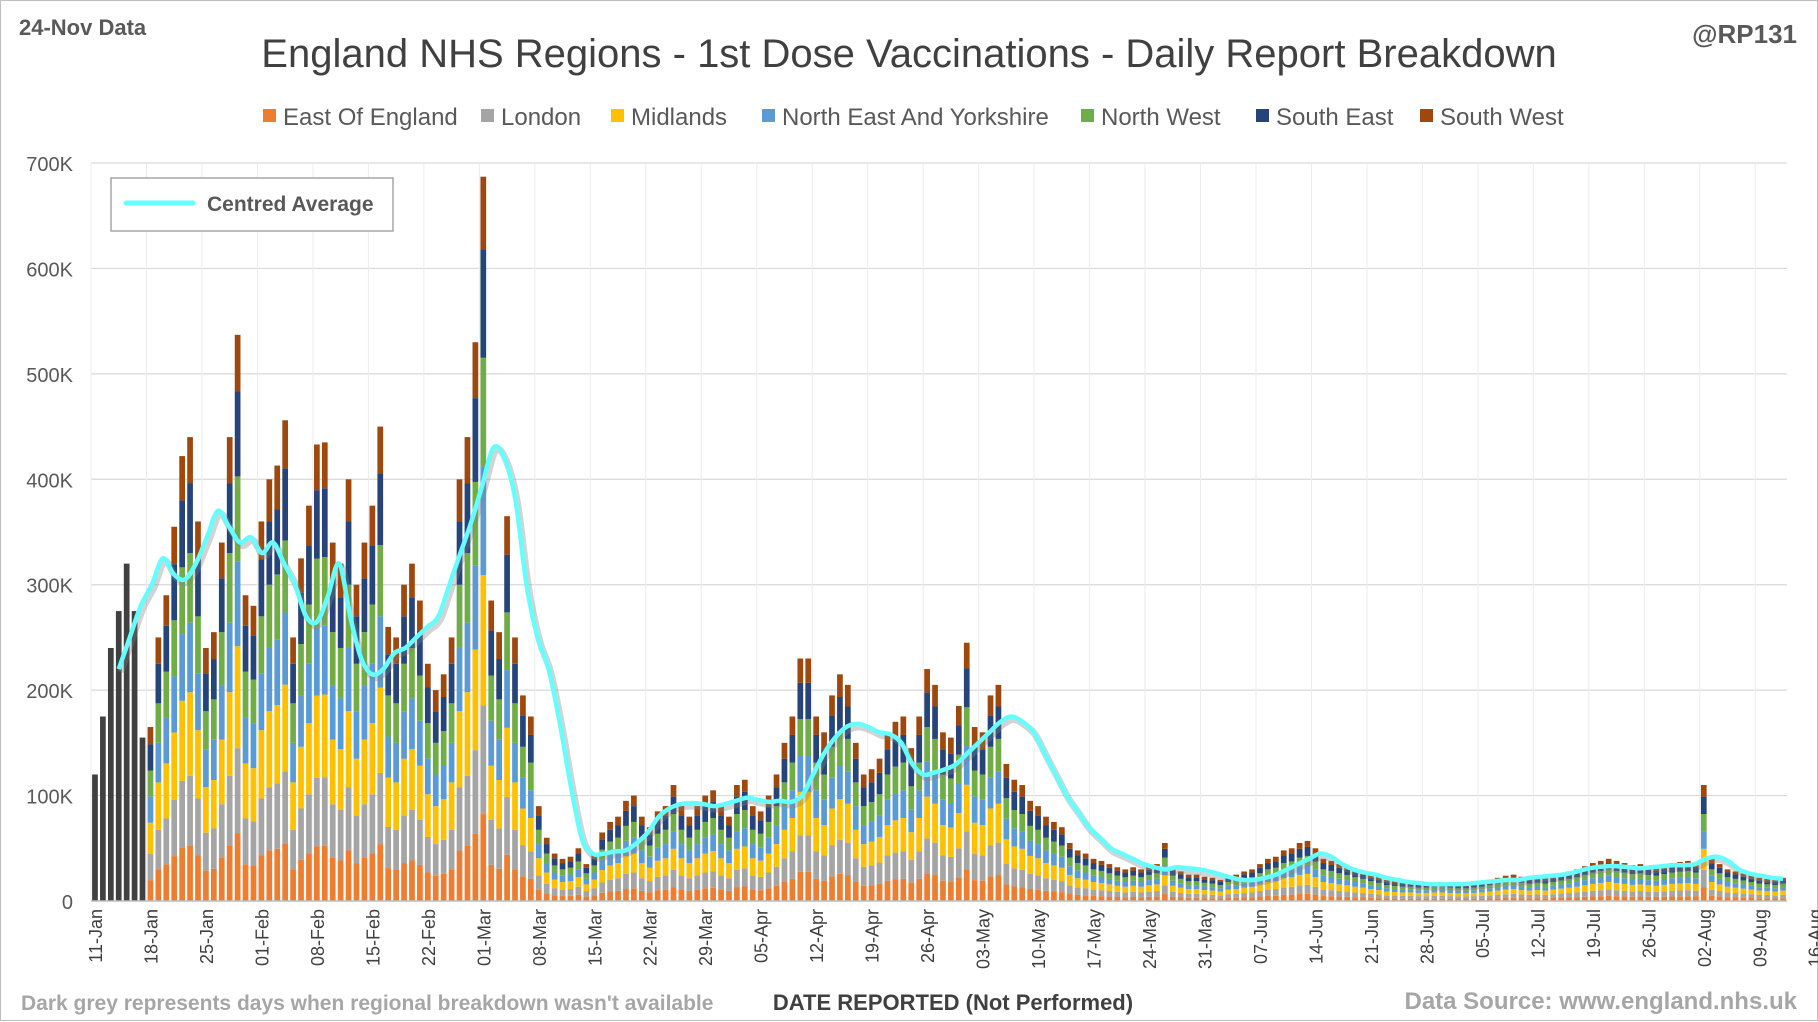 The width and height of the screenshot is (1818, 1022). I want to click on x-tick-label: 09-Aug, so click(1760, 938).